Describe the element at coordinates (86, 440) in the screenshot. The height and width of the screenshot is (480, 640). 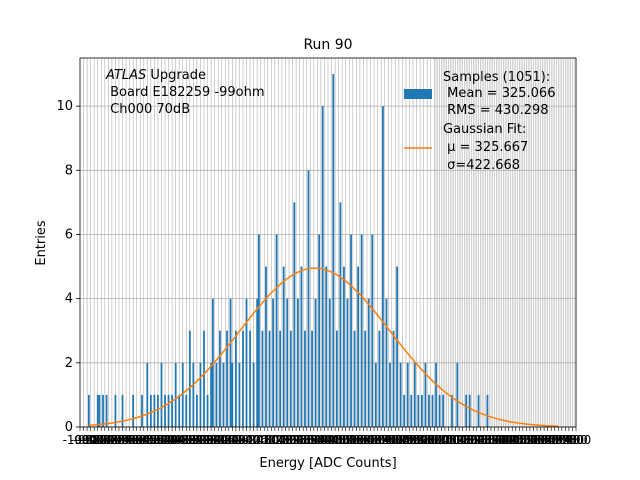
I see `x-tick-label: -960` at that location.